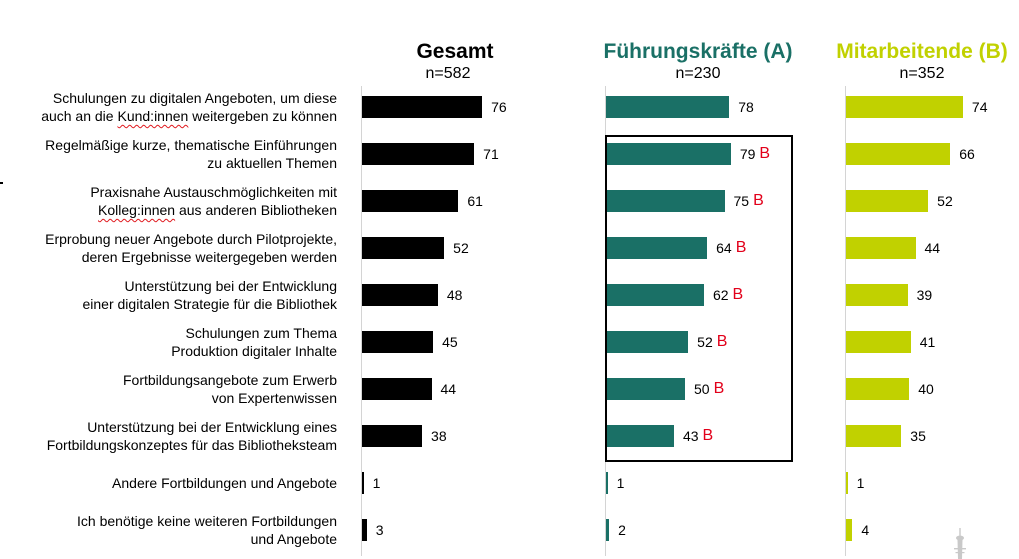  I want to click on value-label-group: 45, so click(450, 342).